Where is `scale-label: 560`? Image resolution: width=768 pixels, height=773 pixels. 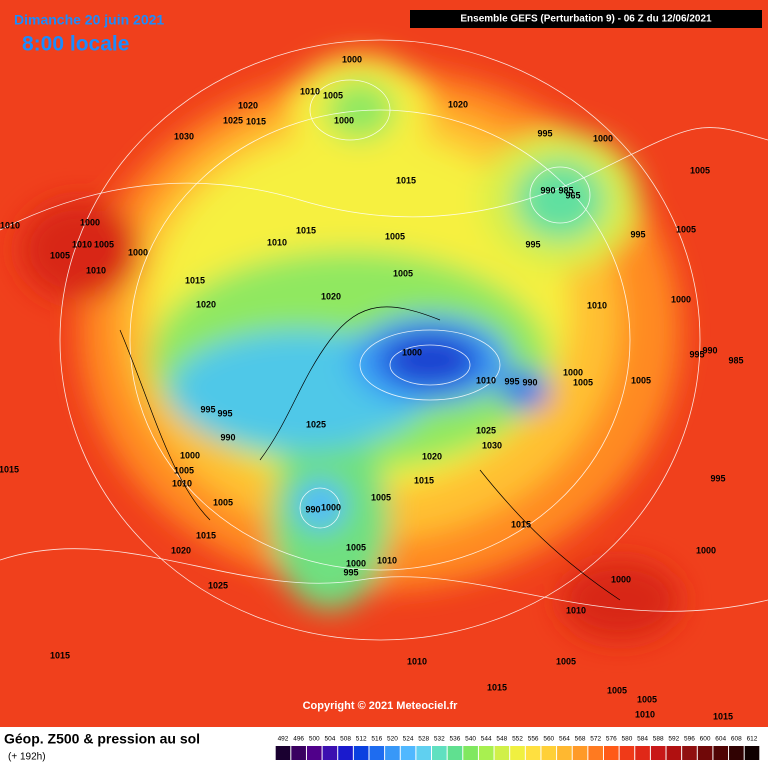 scale-label: 560 is located at coordinates (548, 739).